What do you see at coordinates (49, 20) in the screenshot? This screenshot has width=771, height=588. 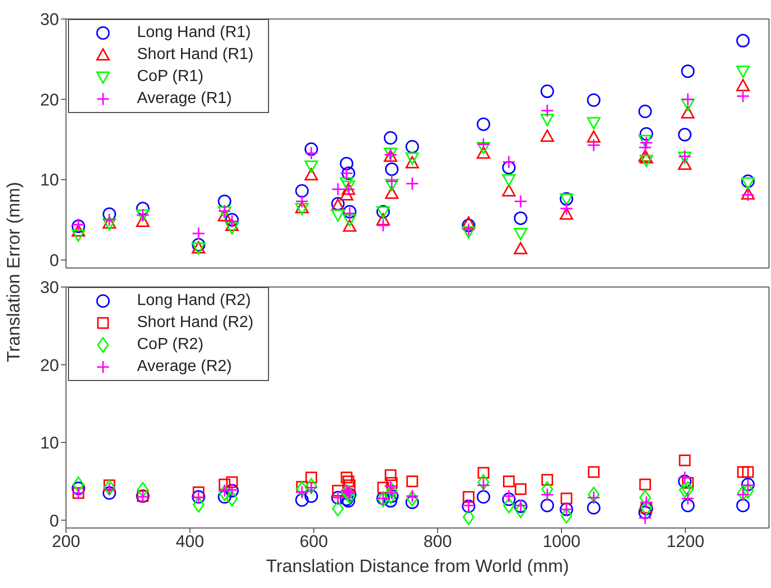 I see `y-tick-label: 30` at bounding box center [49, 20].